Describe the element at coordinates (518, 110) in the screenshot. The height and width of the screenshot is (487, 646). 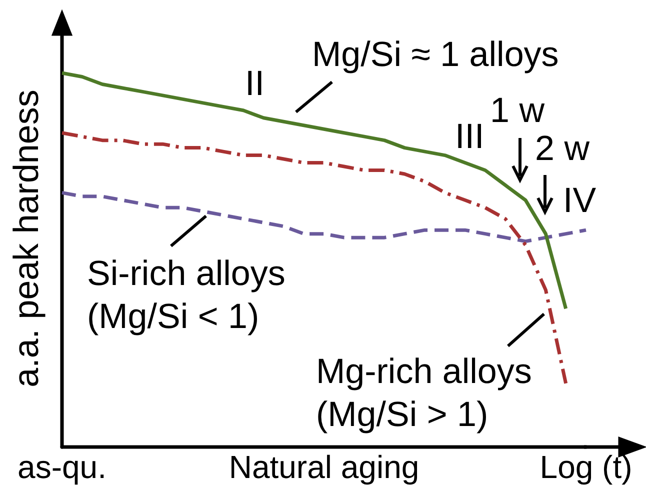
I see `annotation: 1 w` at that location.